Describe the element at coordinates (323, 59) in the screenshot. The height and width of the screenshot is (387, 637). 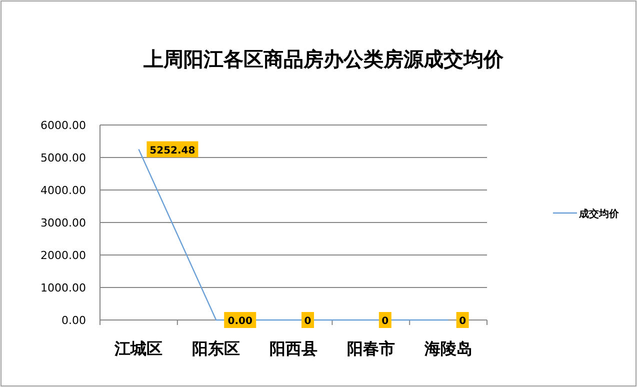
I see `chart-title: 上周阳江各区商品房办公类房源成交均价` at that location.